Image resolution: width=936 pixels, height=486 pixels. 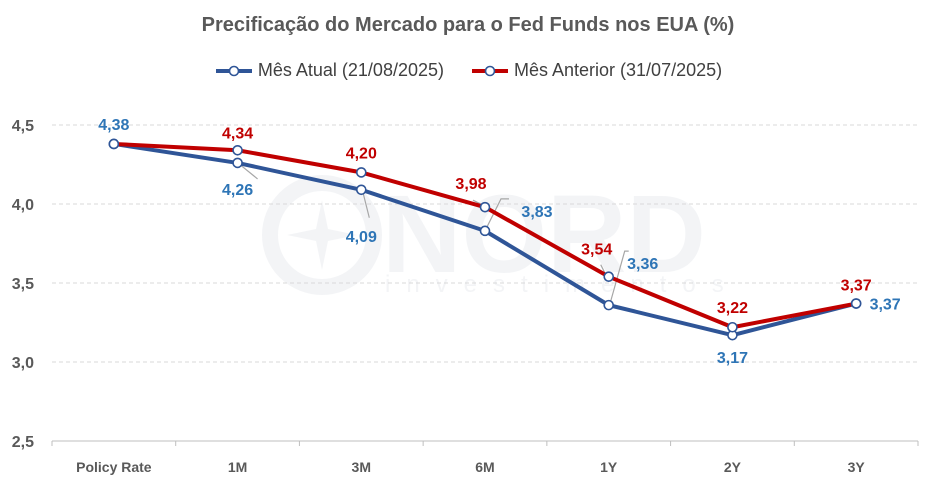 I want to click on data-label-current: 4,09, so click(x=361, y=237).